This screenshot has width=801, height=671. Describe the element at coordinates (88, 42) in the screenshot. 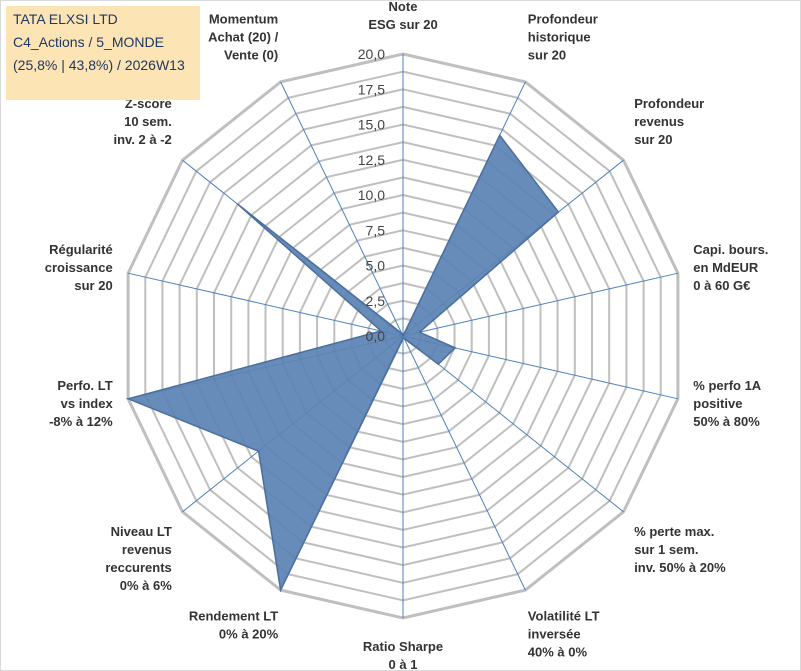

I see `title-portfolio: C4_Actions / 5_MONDE` at that location.